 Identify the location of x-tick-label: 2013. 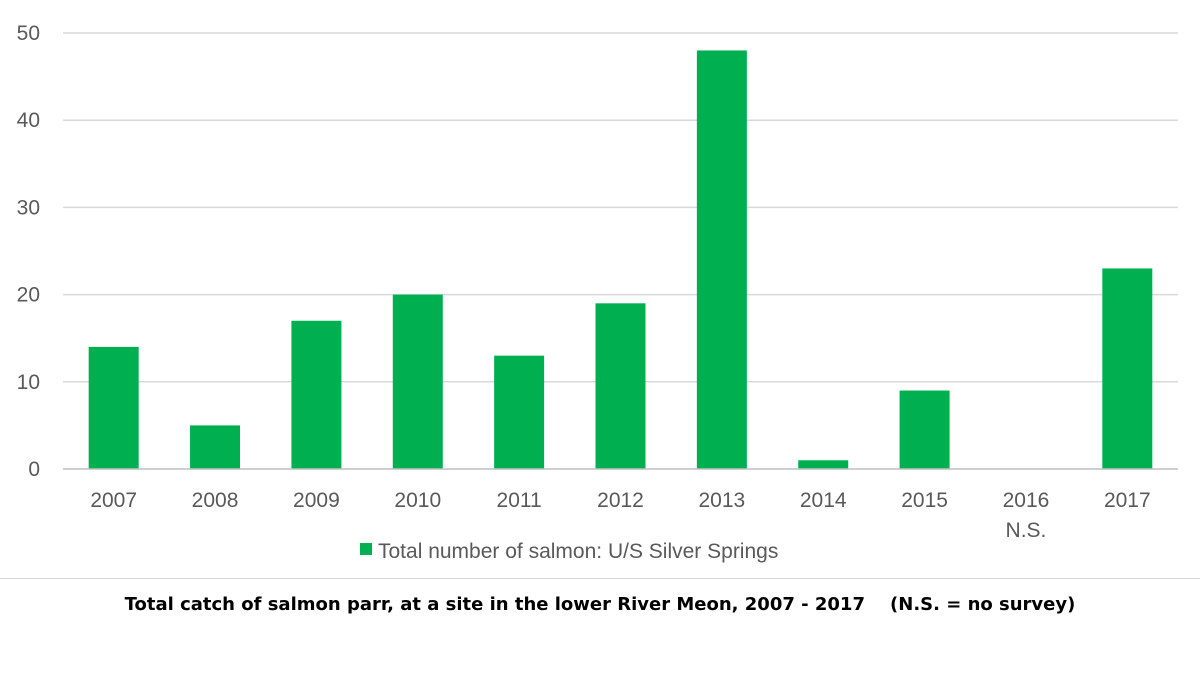
(722, 500).